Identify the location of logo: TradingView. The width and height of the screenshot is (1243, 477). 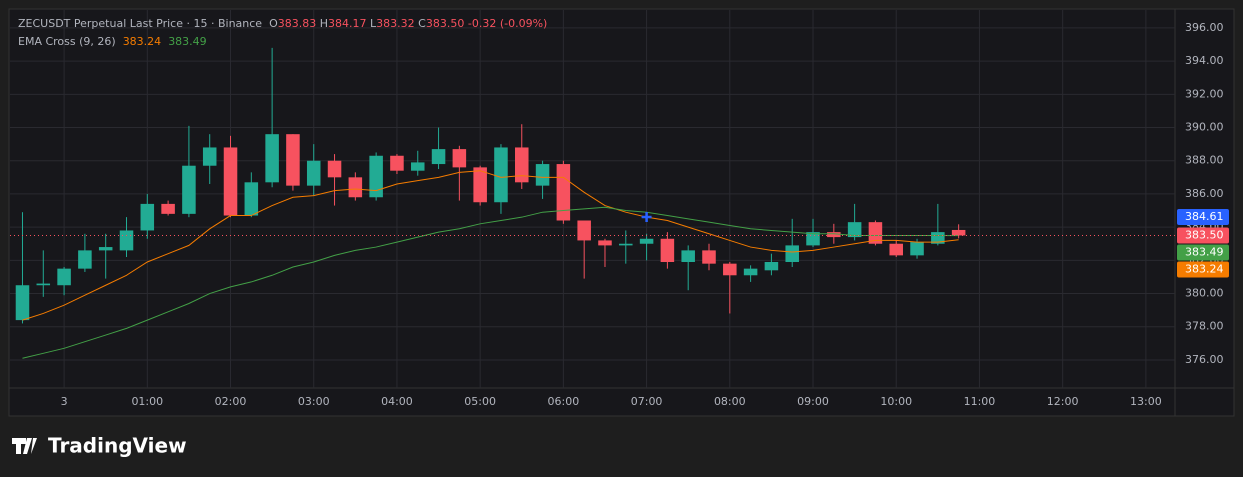
(99, 446).